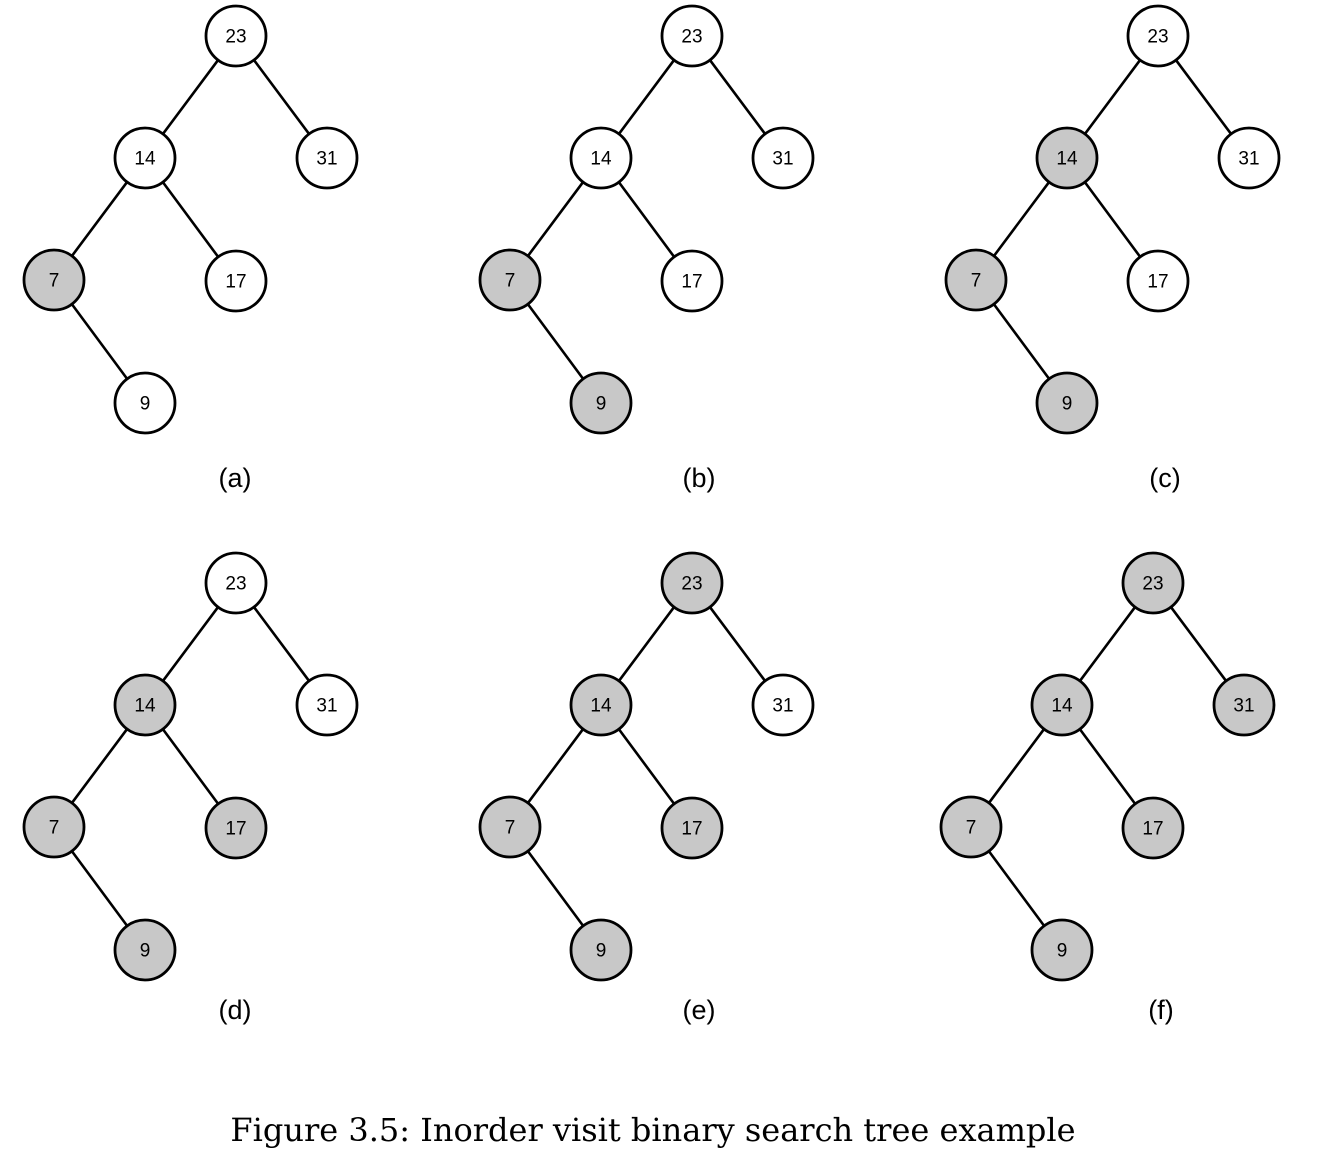 This screenshot has height=1156, width=1320. What do you see at coordinates (235, 1010) in the screenshot?
I see `panel-label: (d)` at bounding box center [235, 1010].